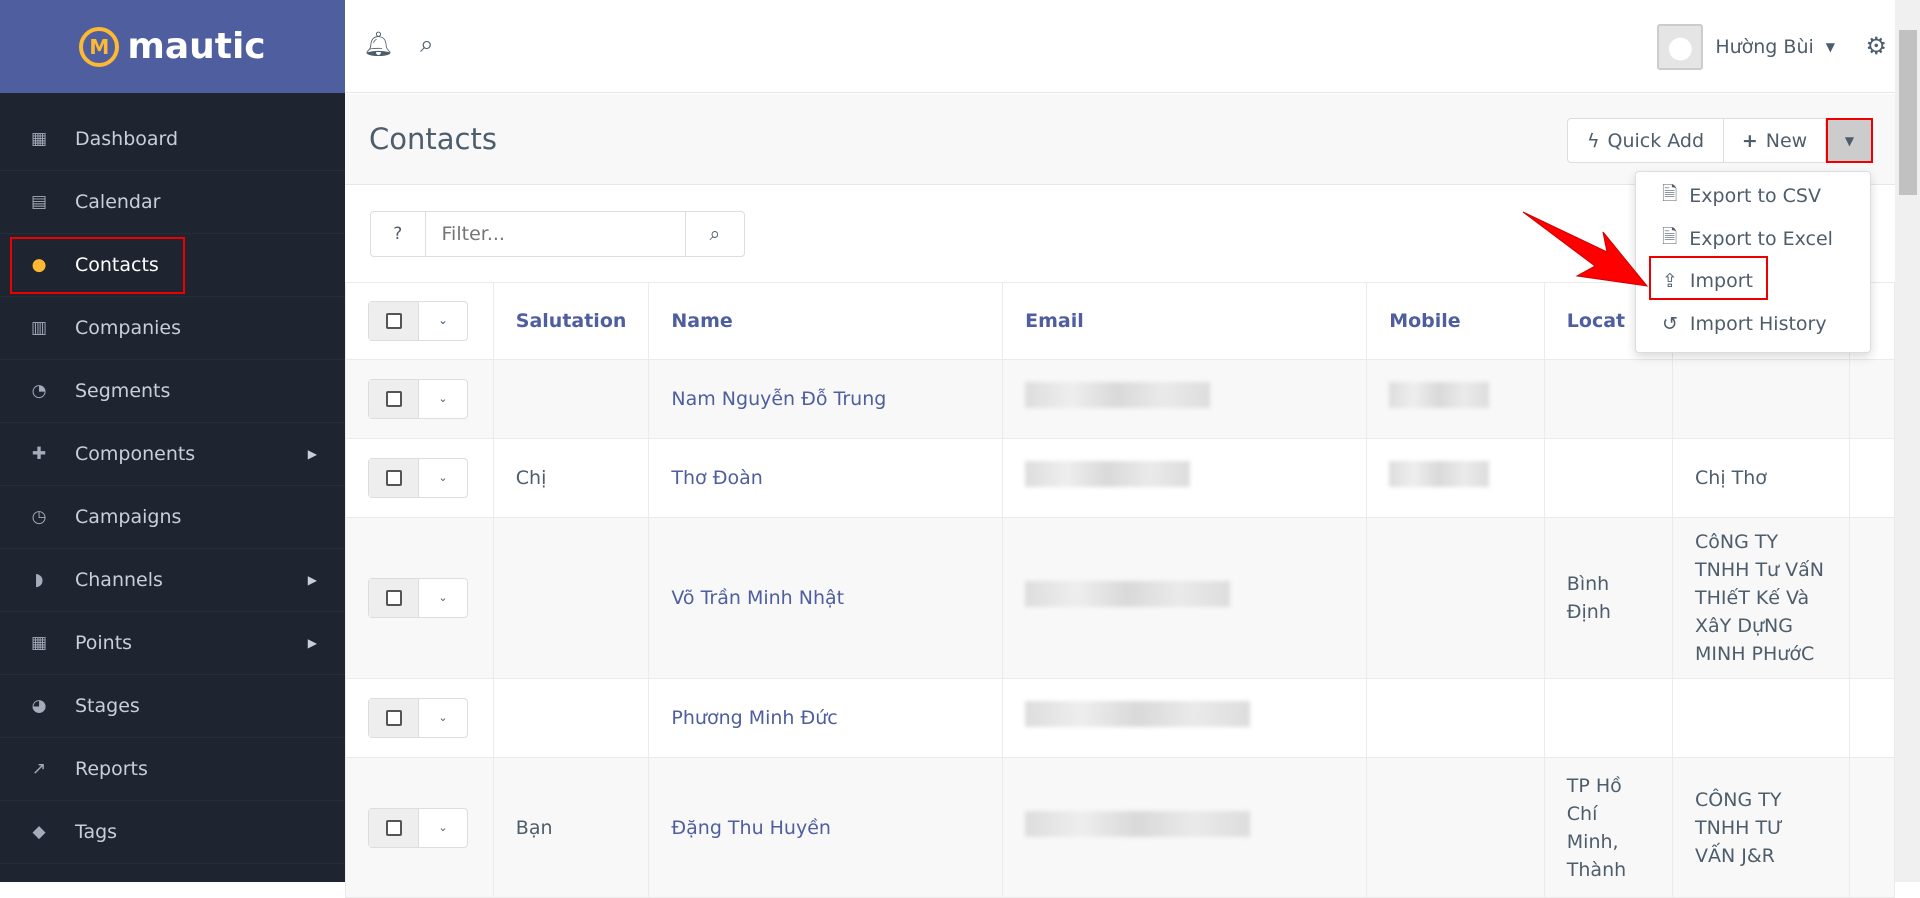 The width and height of the screenshot is (1920, 898). I want to click on building-icon: ▥, so click(39, 328).